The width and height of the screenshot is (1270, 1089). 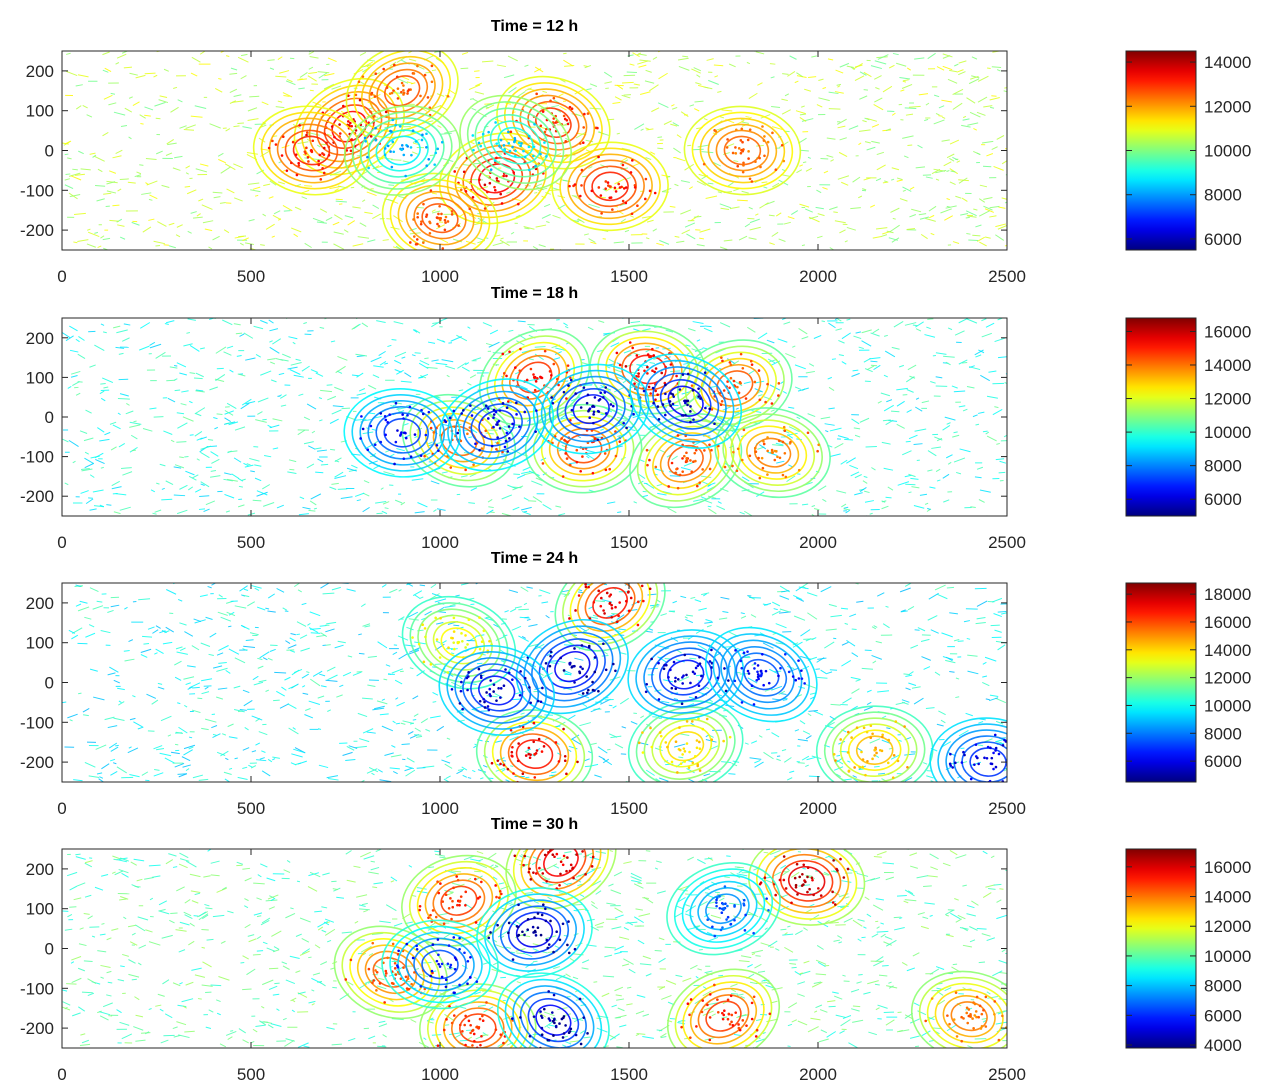 I want to click on panel-title: Time = 24 h, so click(x=534, y=558).